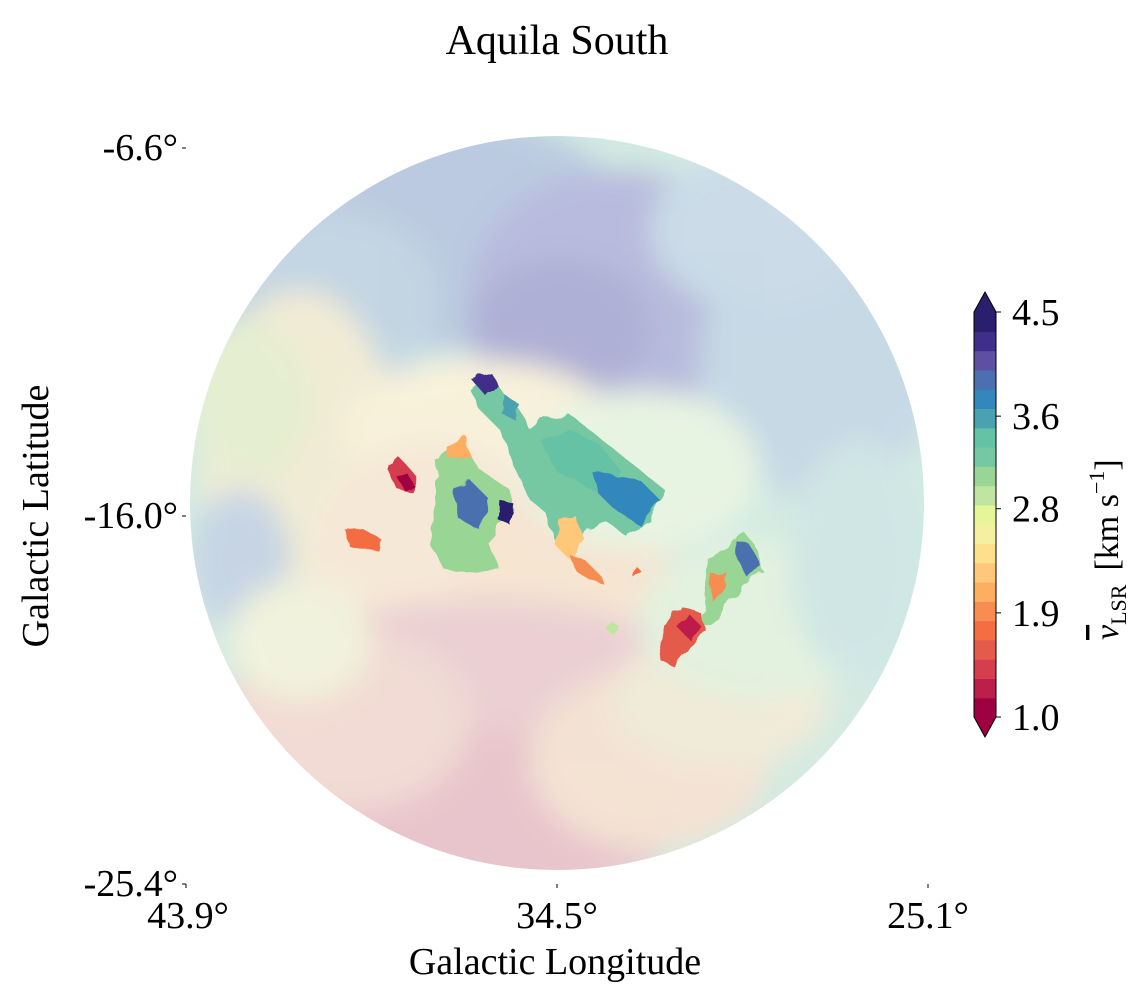 The image size is (1144, 1004). I want to click on colorbar-tick-label: 3.6, so click(1036, 417).